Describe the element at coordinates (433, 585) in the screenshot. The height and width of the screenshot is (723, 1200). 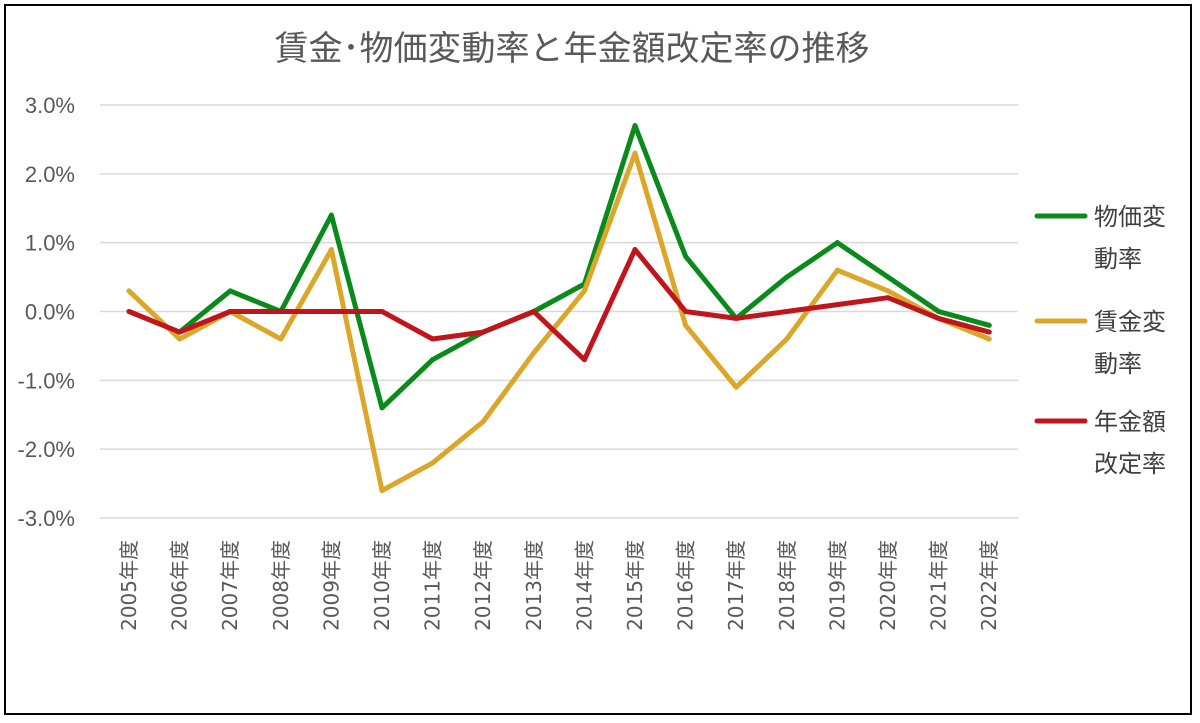
I see `x-tick-label: 2011年度` at that location.